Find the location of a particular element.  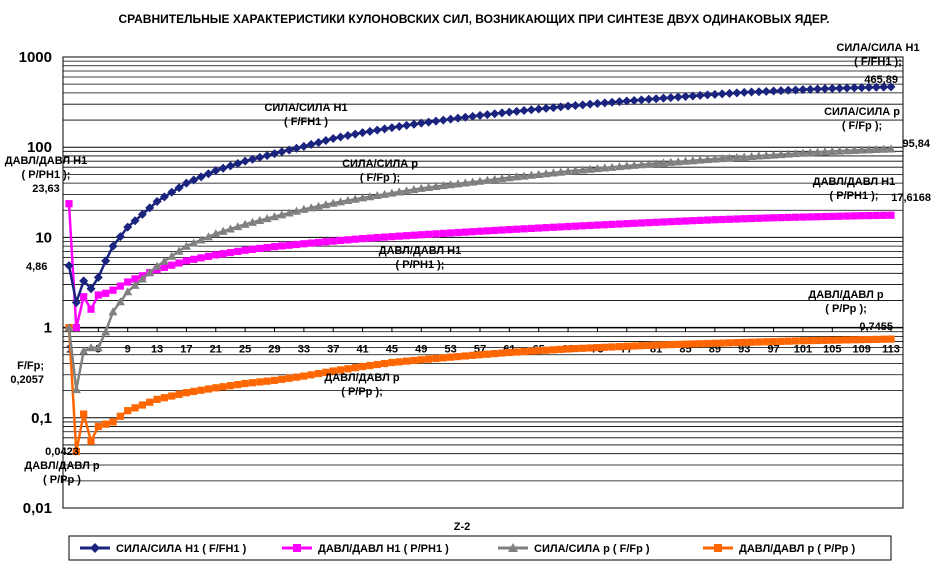

x-tick-label: 101 is located at coordinates (803, 350).